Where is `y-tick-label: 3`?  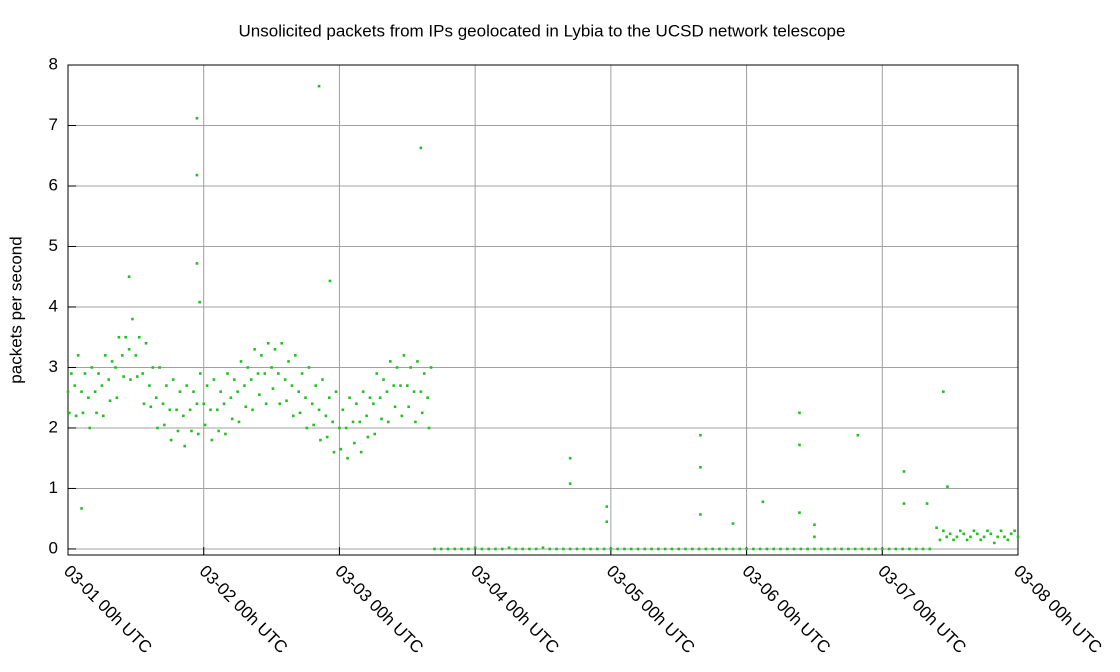
y-tick-label: 3 is located at coordinates (53, 366).